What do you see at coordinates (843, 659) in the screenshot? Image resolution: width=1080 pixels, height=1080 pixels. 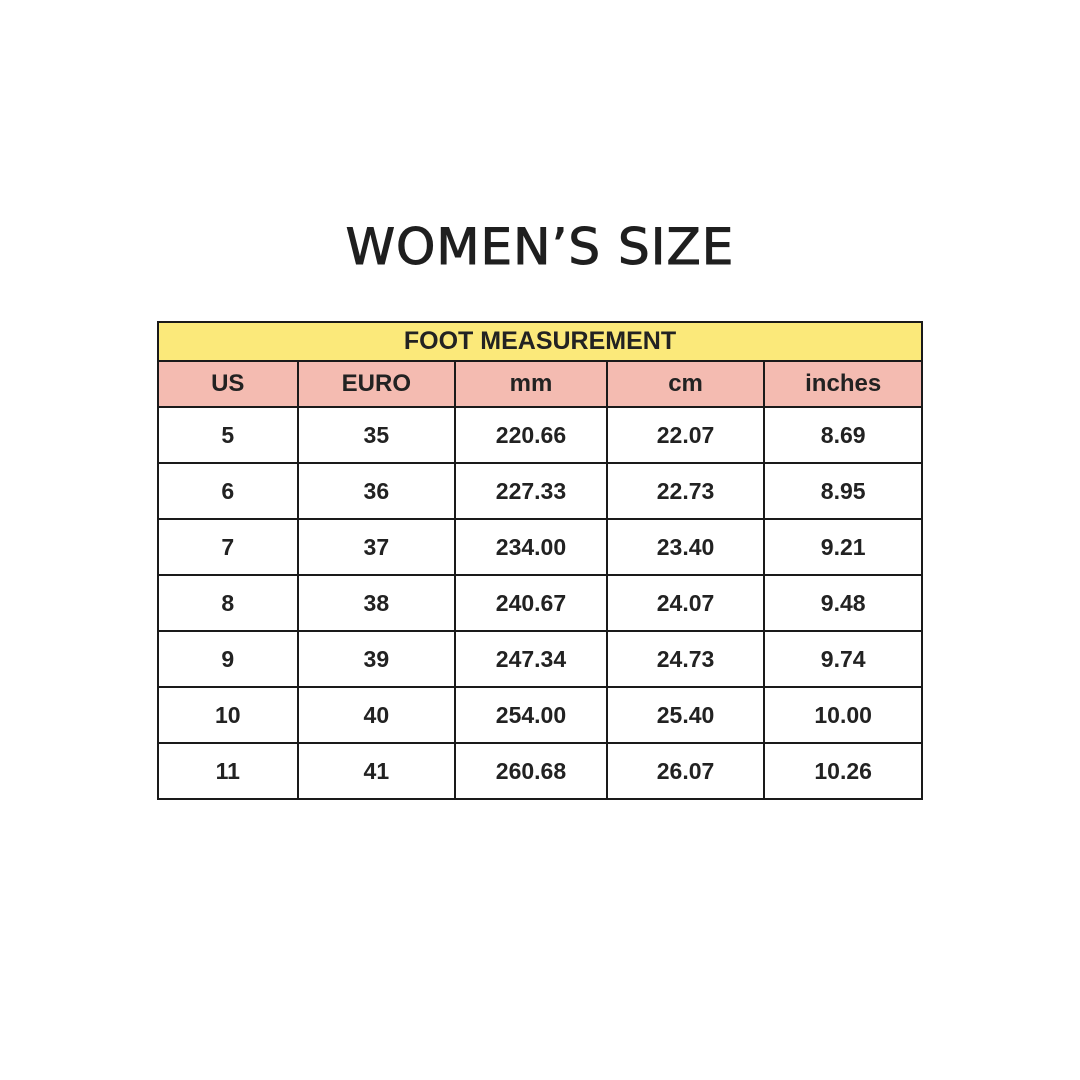 I see `table-cell: 9.74` at bounding box center [843, 659].